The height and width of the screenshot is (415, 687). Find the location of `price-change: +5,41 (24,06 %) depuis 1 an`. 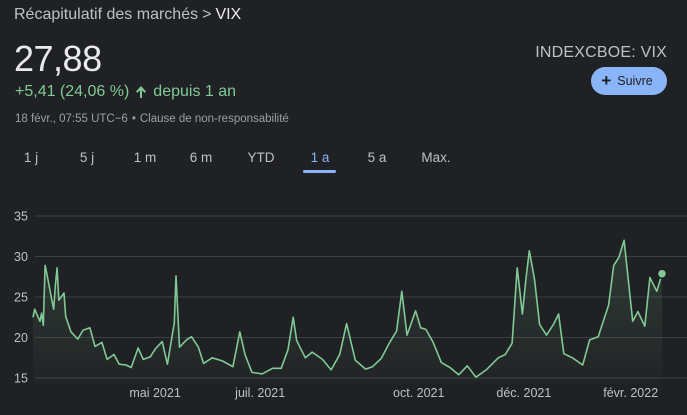

price-change: +5,41 (24,06 %) depuis 1 an is located at coordinates (125, 92).